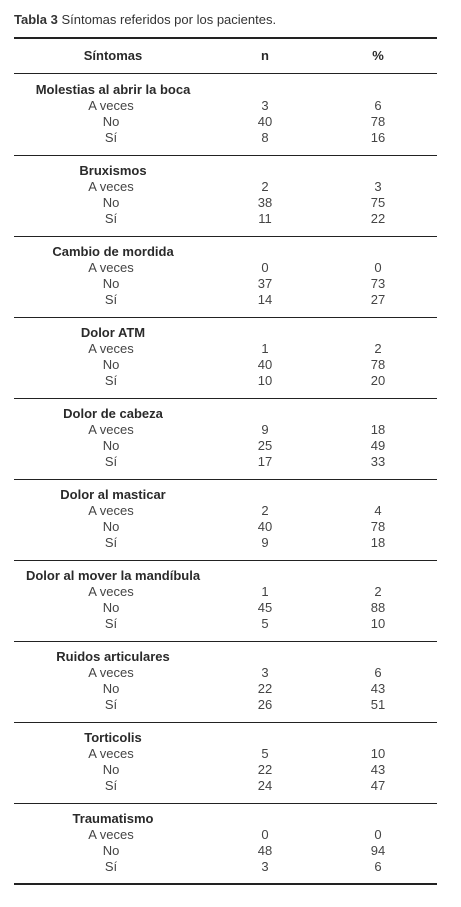 Image resolution: width=461 pixels, height=907 pixels. What do you see at coordinates (113, 55) in the screenshot?
I see `column-header: Síntomas` at bounding box center [113, 55].